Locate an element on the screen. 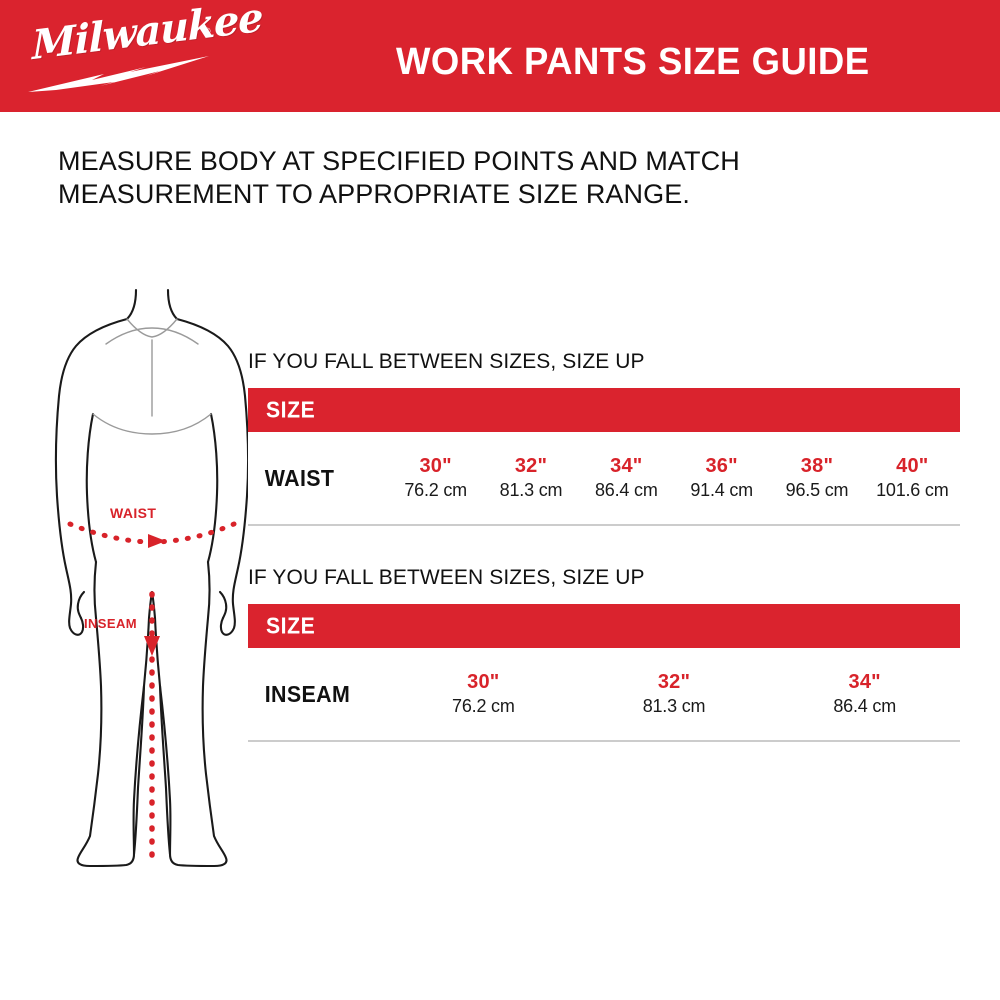  waist-cm-0: 76.2 cm is located at coordinates (435, 490).